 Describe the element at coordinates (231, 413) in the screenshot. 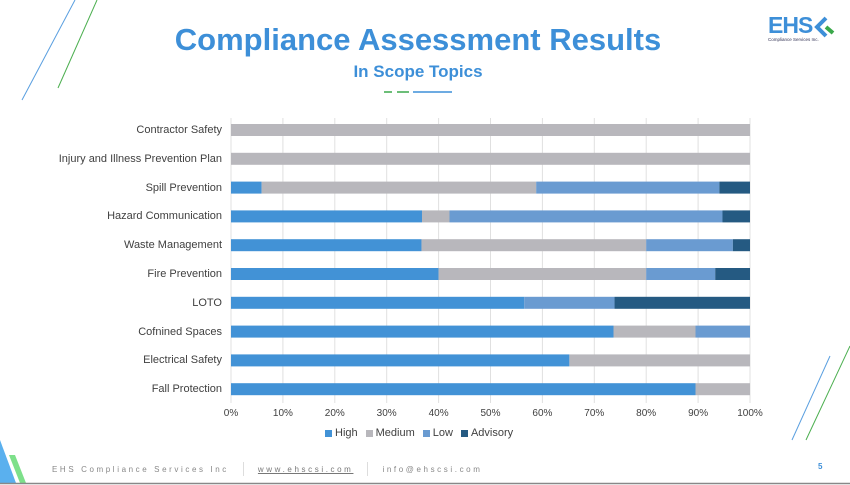

I see `x-tick-label: 0%` at that location.